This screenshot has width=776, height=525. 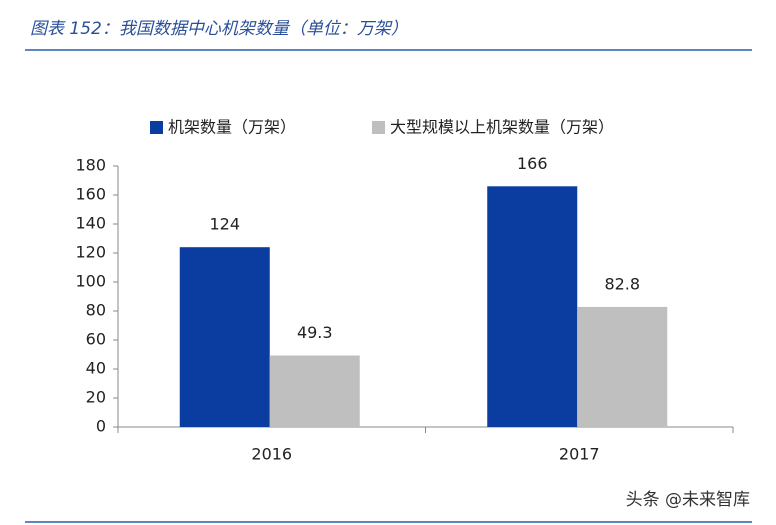 What do you see at coordinates (101, 426) in the screenshot?
I see `y-tick-label: 0` at bounding box center [101, 426].